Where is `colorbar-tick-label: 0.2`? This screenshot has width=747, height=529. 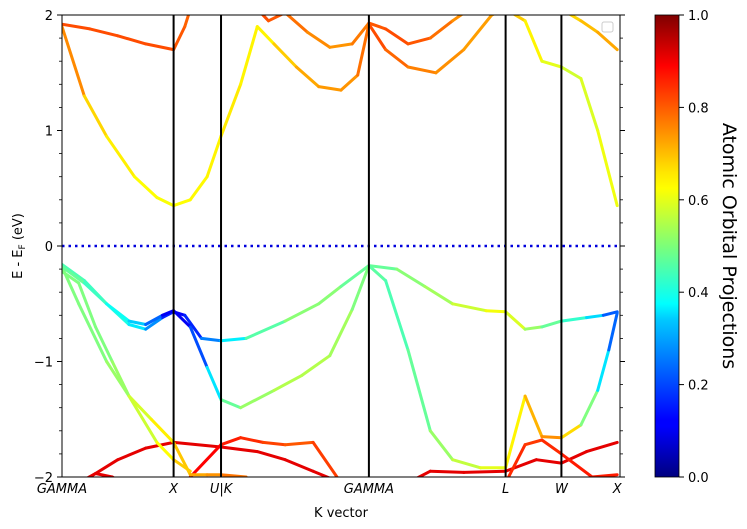 colorbar-tick-label: 0.2 is located at coordinates (698, 386).